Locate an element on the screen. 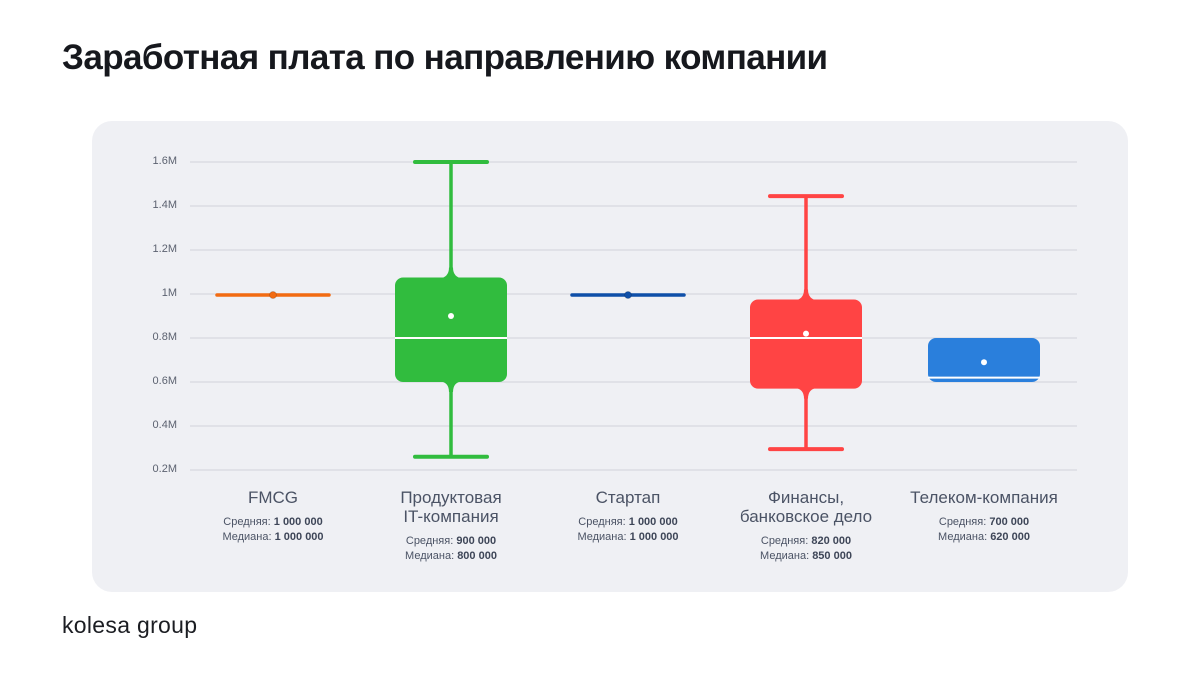  y-tick-label: 1.6M is located at coordinates (164, 161).